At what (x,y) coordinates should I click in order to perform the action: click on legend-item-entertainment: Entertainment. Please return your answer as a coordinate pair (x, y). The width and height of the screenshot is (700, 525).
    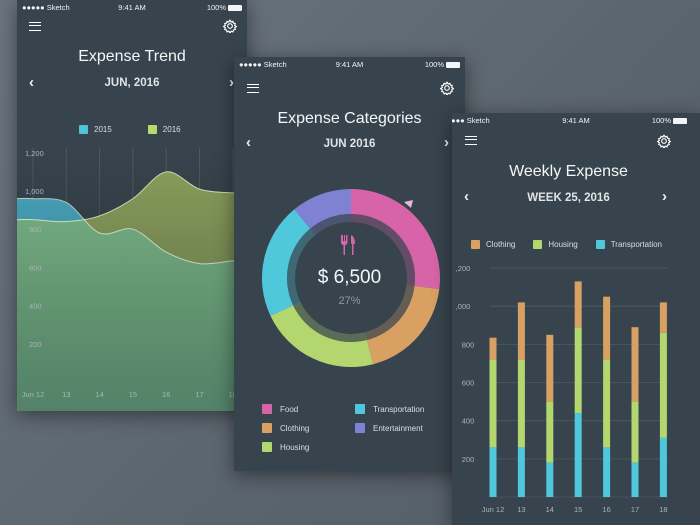
    Looking at the image, I should click on (389, 428).